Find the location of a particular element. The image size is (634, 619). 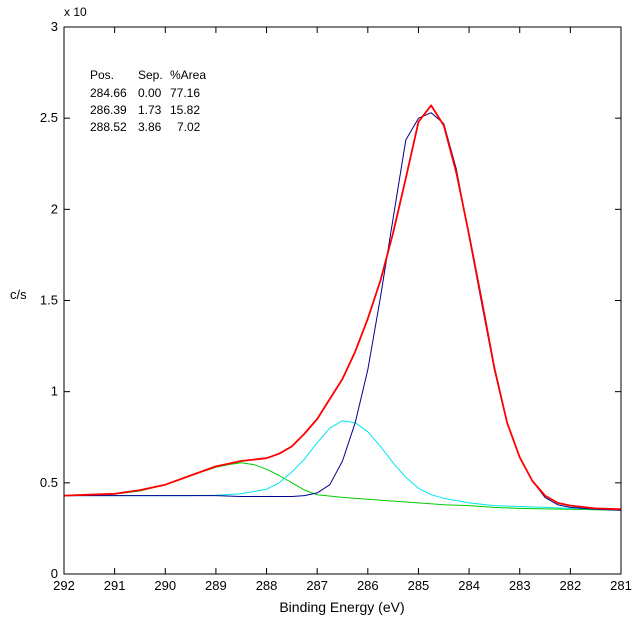

annotation-cell: 286.39 is located at coordinates (108, 110).